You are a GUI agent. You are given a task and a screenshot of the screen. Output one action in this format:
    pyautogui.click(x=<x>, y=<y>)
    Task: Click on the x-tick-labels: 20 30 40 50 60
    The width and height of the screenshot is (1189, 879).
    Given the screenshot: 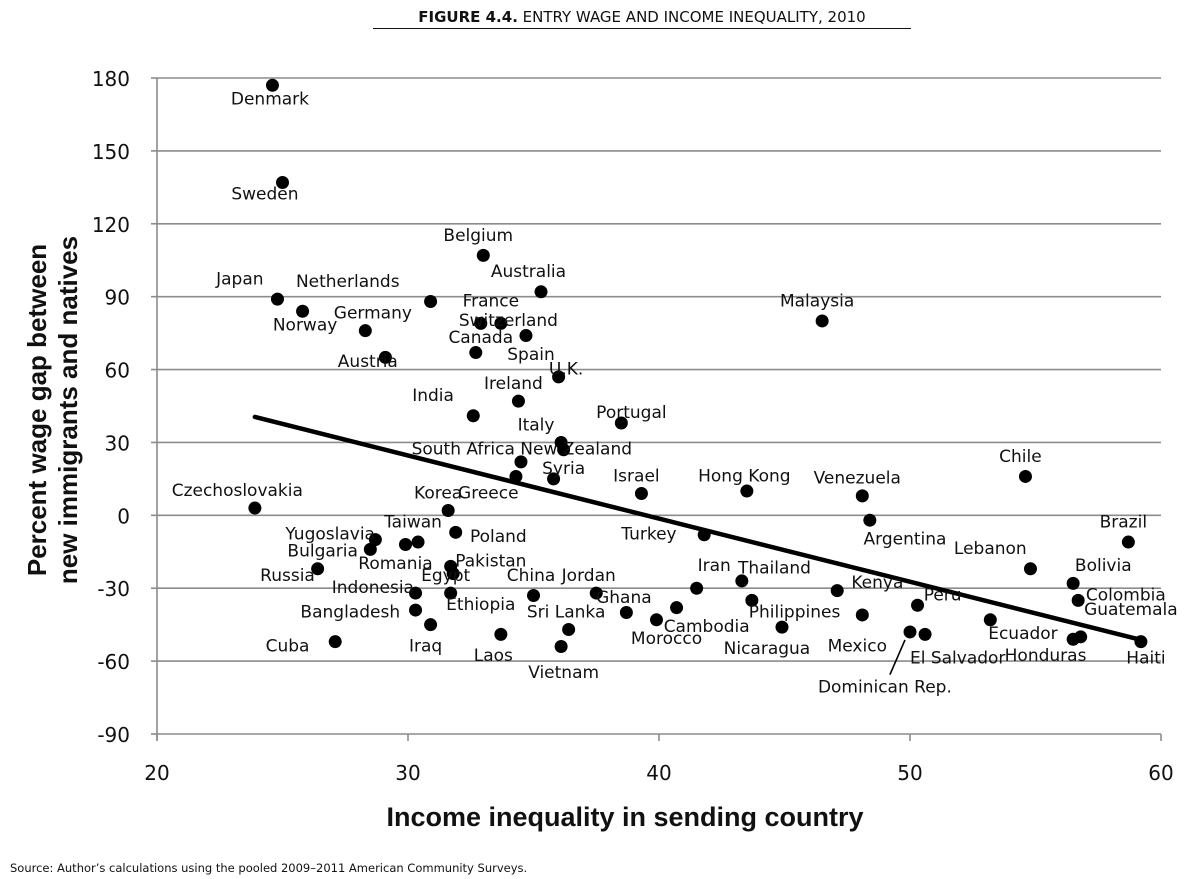 What is the action you would take?
    pyautogui.click(x=658, y=773)
    